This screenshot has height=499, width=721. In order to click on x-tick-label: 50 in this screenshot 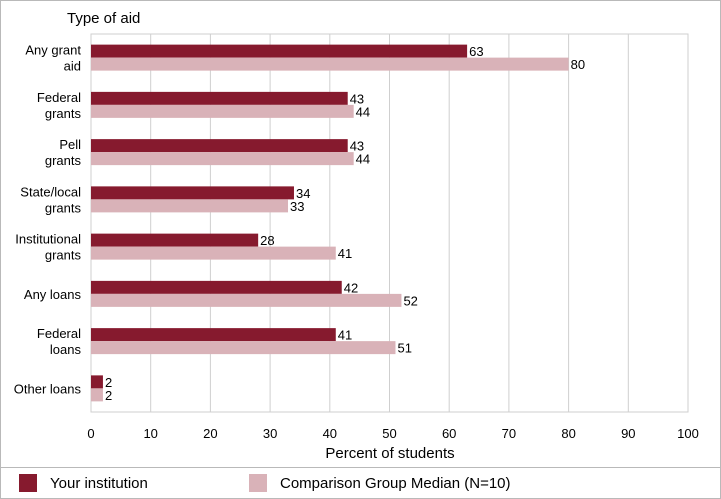, I will do `click(389, 433)`.